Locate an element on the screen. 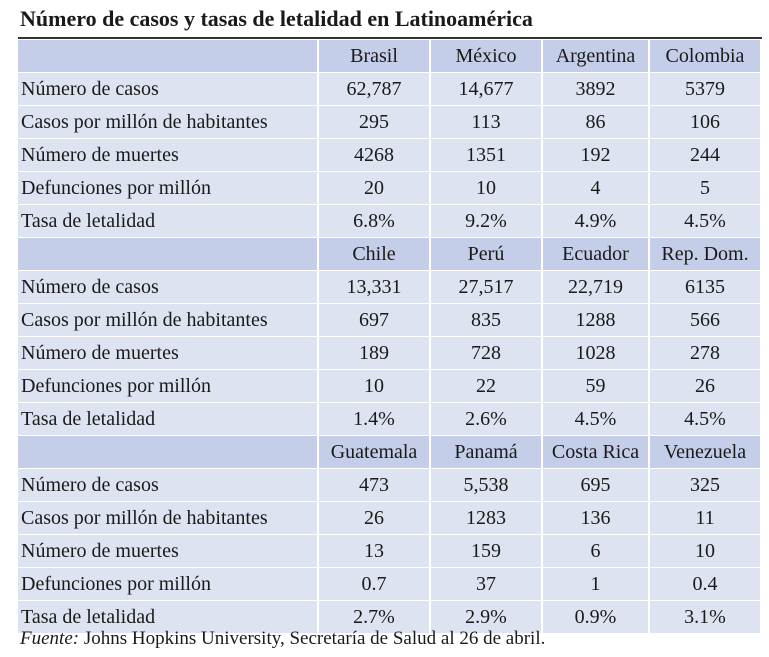 The width and height of the screenshot is (769, 657). table-cell: 20 is located at coordinates (375, 188).